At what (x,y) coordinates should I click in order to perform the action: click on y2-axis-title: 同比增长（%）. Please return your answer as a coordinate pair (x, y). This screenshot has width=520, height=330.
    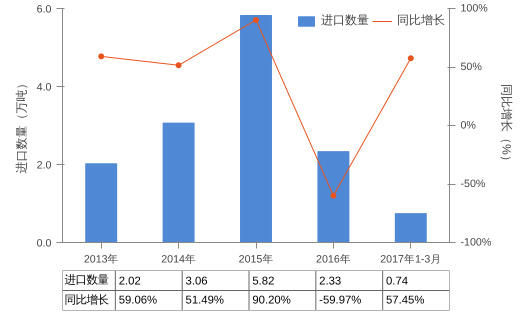
    Looking at the image, I should click on (506, 125).